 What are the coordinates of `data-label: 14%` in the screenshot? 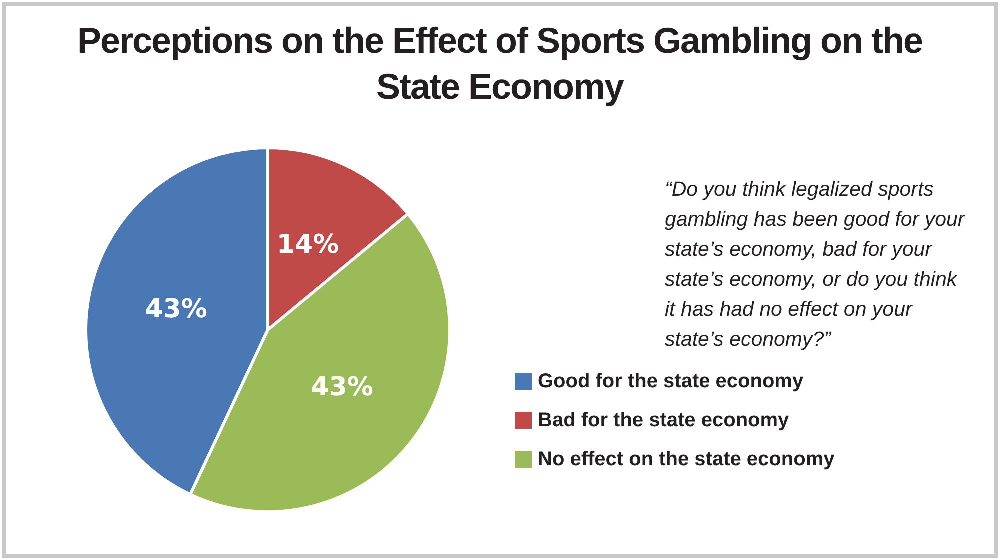 It's located at (308, 245).